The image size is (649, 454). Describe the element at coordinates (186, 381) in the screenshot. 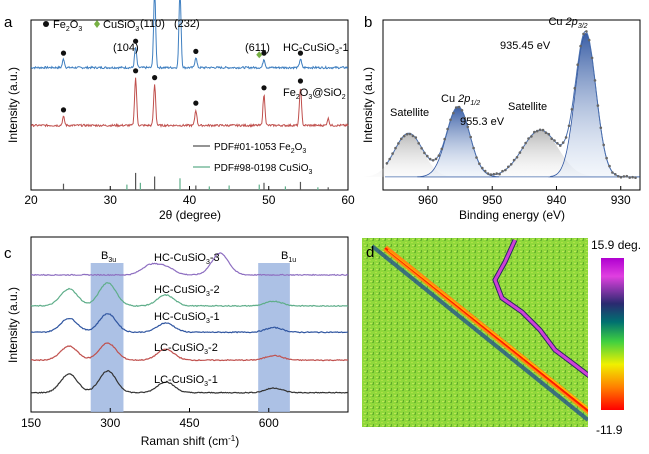

I see `raman-label-lc-1: LC-CuSiO3-1` at that location.